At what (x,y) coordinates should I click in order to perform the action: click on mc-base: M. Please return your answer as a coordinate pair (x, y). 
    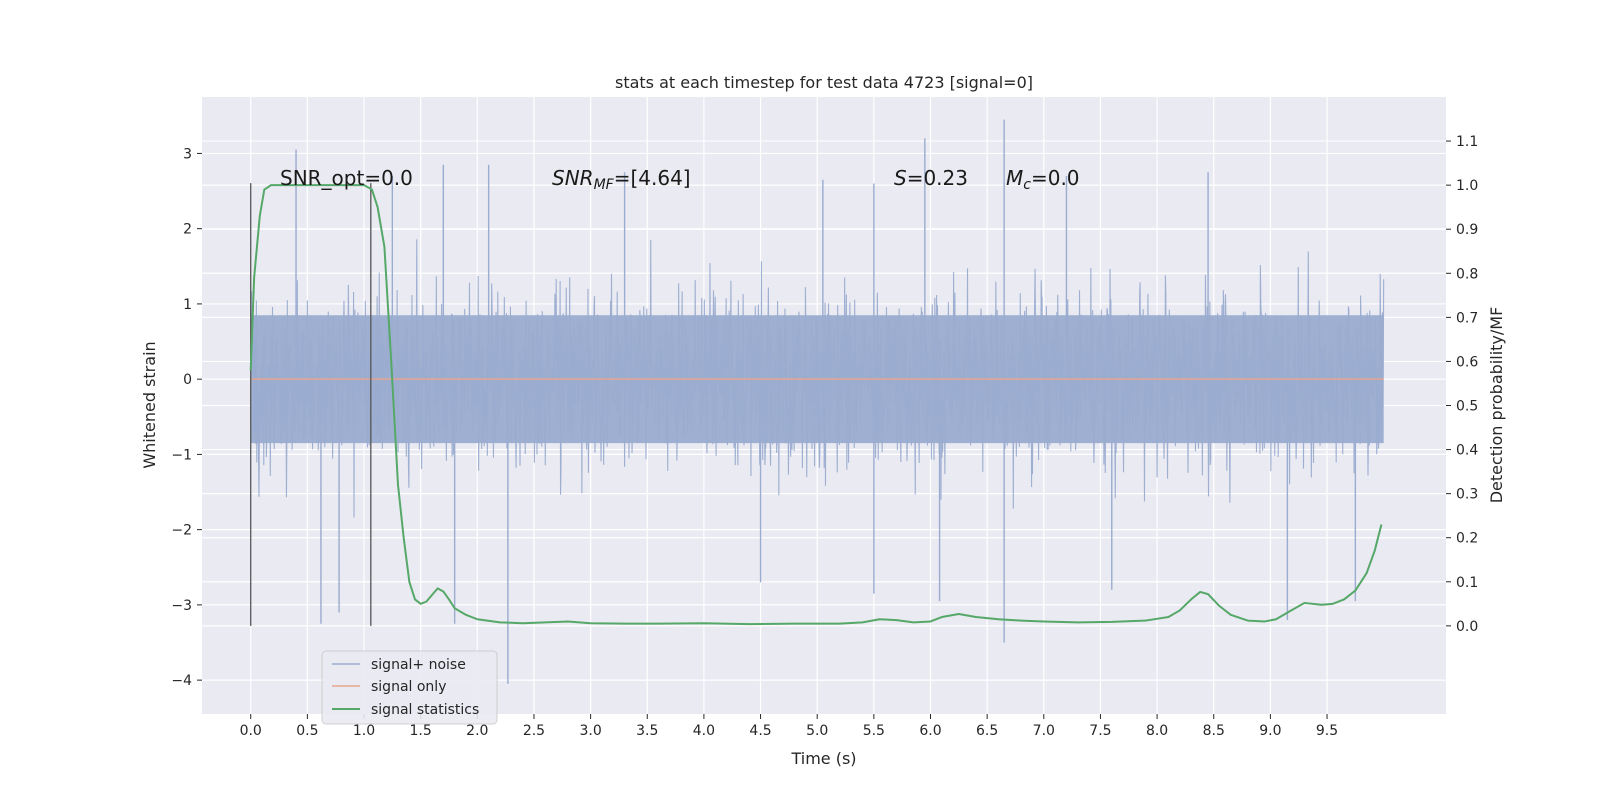
    Looking at the image, I should click on (1014, 178).